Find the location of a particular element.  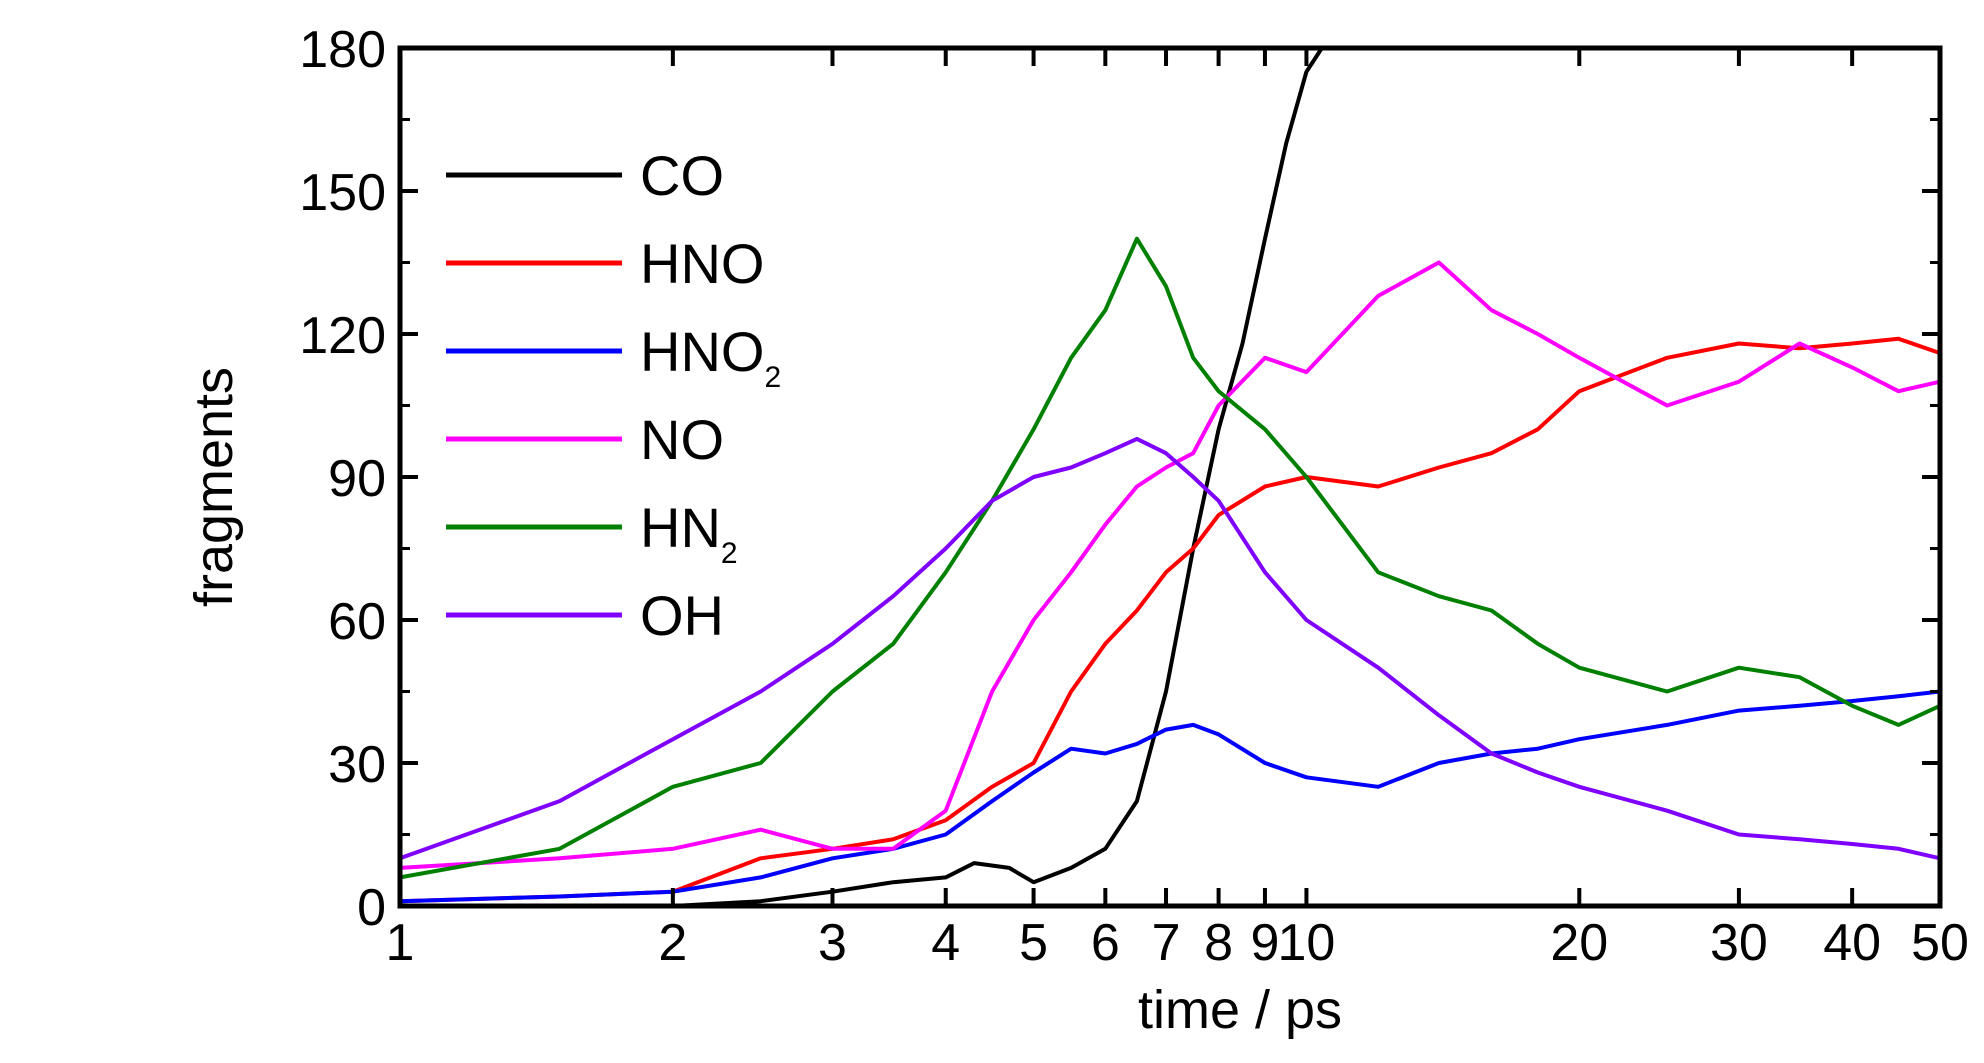

legend-label-hn2: HN2 is located at coordinates (689, 533).